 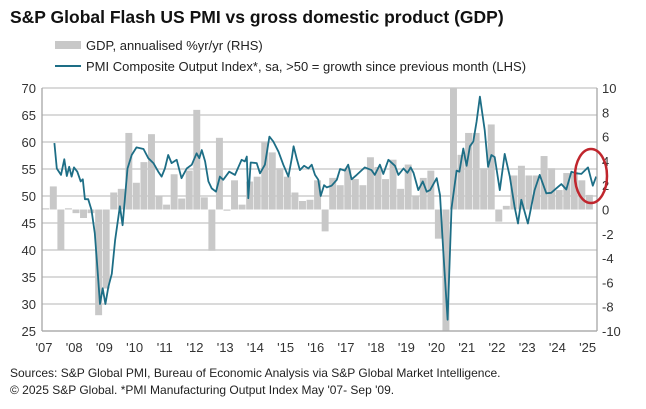 What do you see at coordinates (591, 176) in the screenshot?
I see `highlight-ellipse` at bounding box center [591, 176].